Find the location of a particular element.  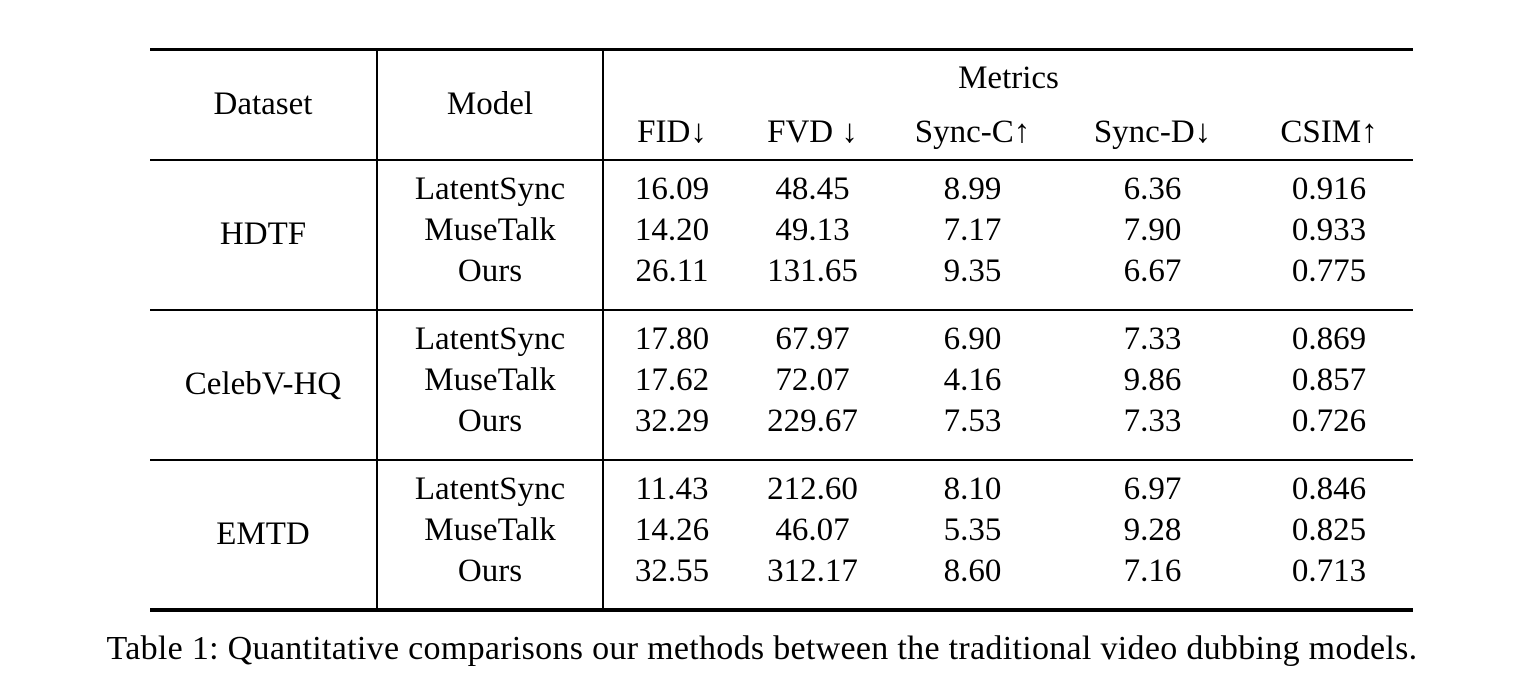

metric-value-cell: 17.62 is located at coordinates (671, 380).